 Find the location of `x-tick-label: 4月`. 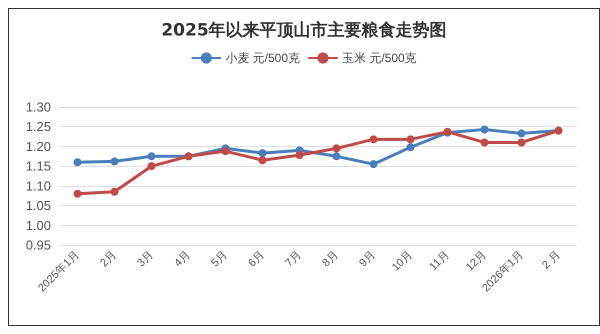

x-tick-label: 4月 is located at coordinates (182, 259).